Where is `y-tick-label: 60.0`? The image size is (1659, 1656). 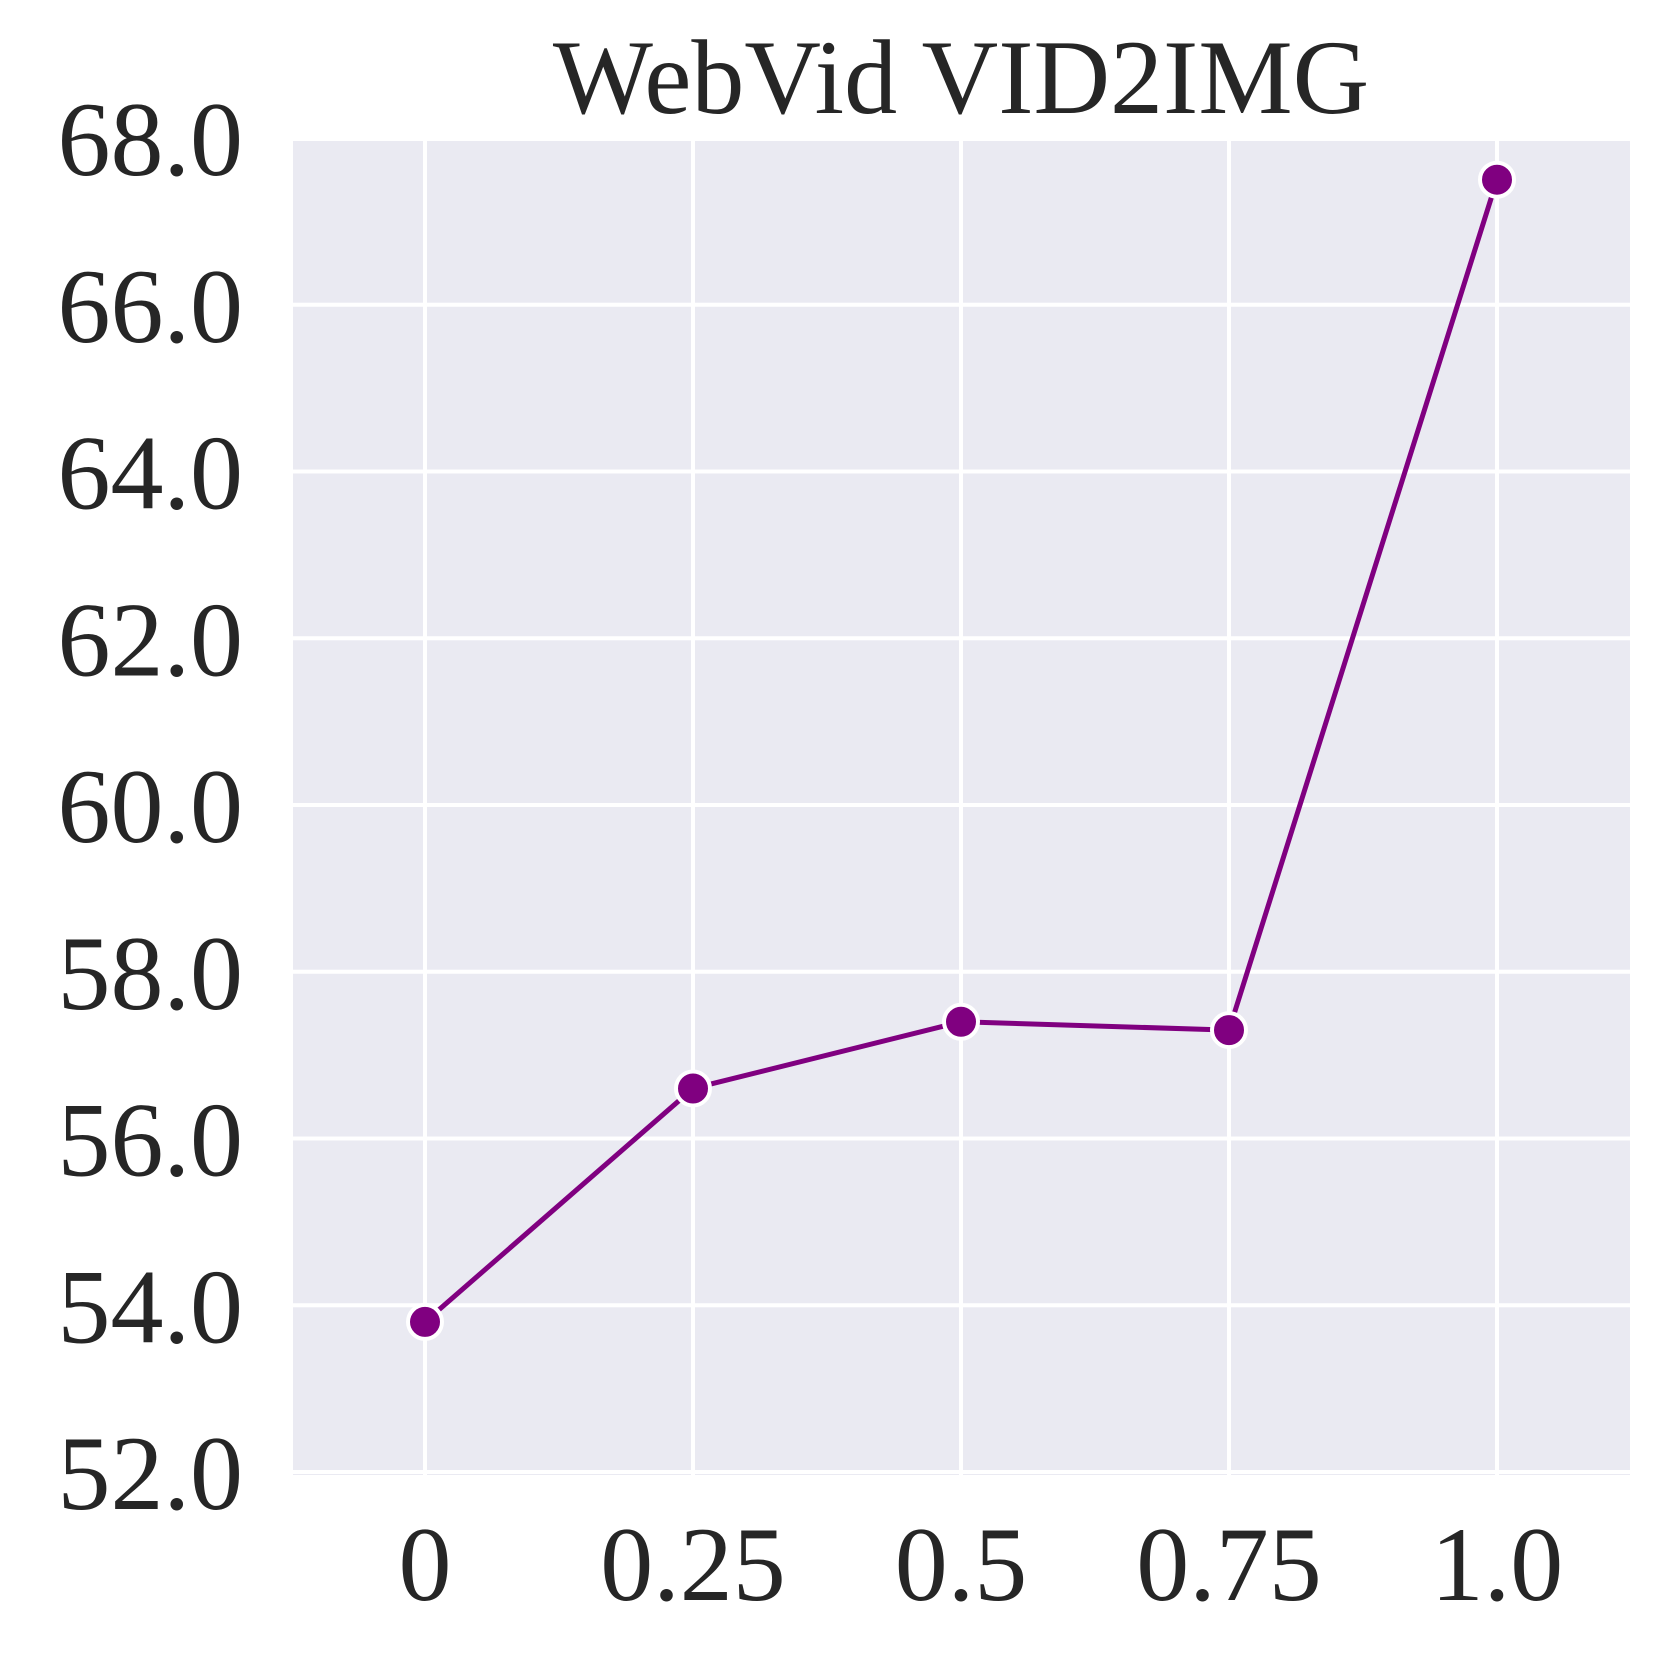 y-tick-label: 60.0 is located at coordinates (151, 806).